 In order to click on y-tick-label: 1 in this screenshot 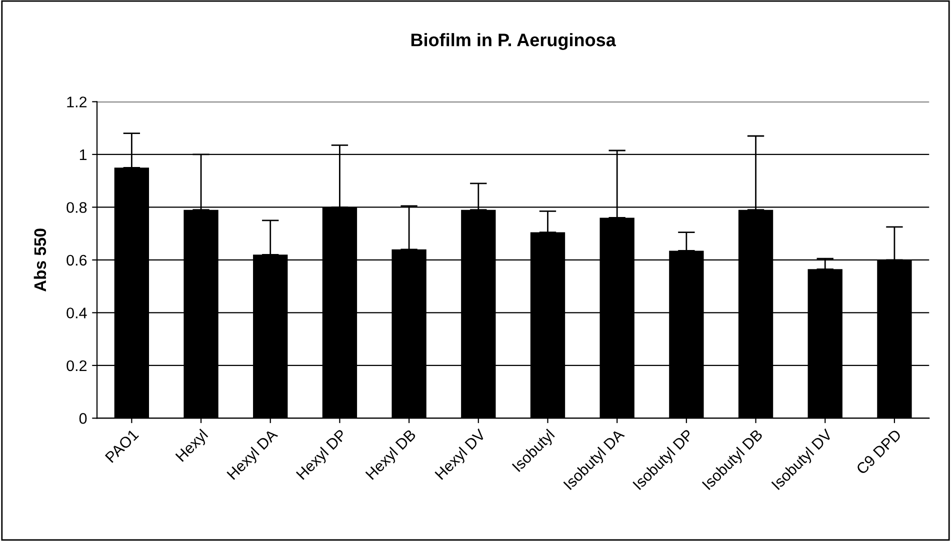, I will do `click(83, 154)`.